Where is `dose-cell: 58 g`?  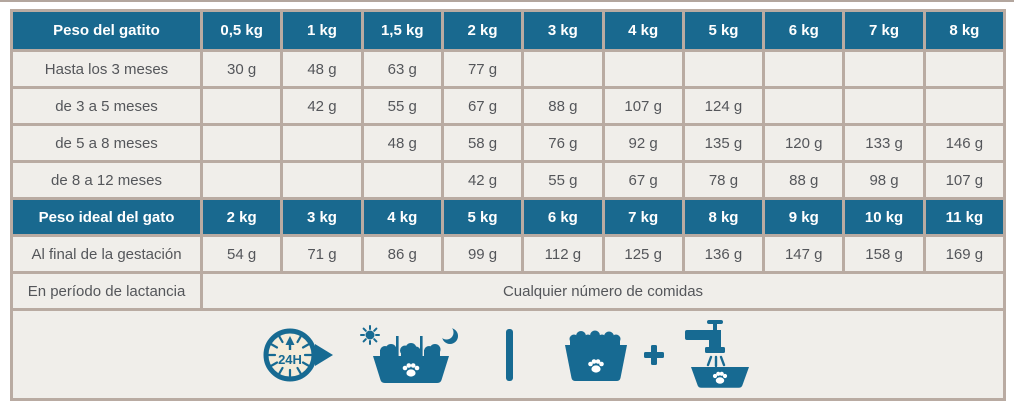 dose-cell: 58 g is located at coordinates (482, 143).